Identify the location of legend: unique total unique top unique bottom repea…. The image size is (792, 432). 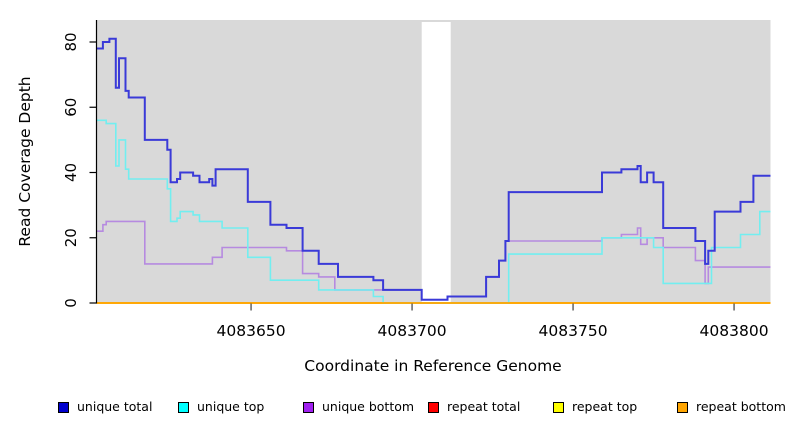
(396, 408).